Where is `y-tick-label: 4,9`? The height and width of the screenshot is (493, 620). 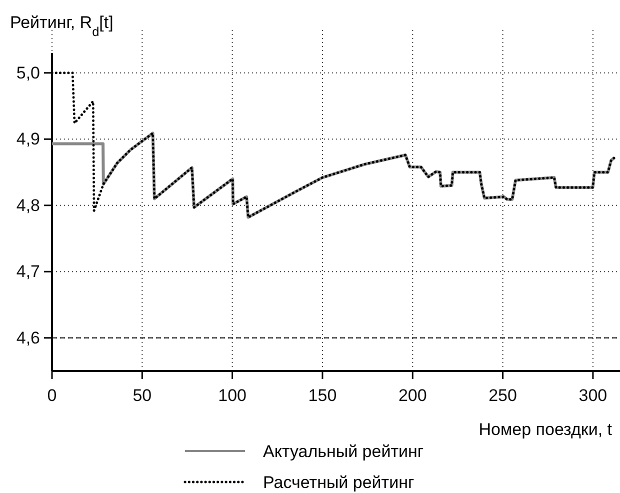
y-tick-label: 4,9 is located at coordinates (28, 139).